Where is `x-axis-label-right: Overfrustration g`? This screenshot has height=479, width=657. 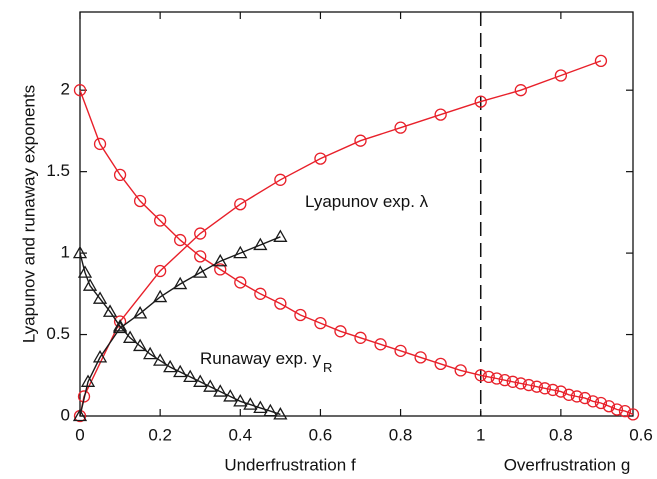
x-axis-label-right: Overfrustration g is located at coordinates (567, 464).